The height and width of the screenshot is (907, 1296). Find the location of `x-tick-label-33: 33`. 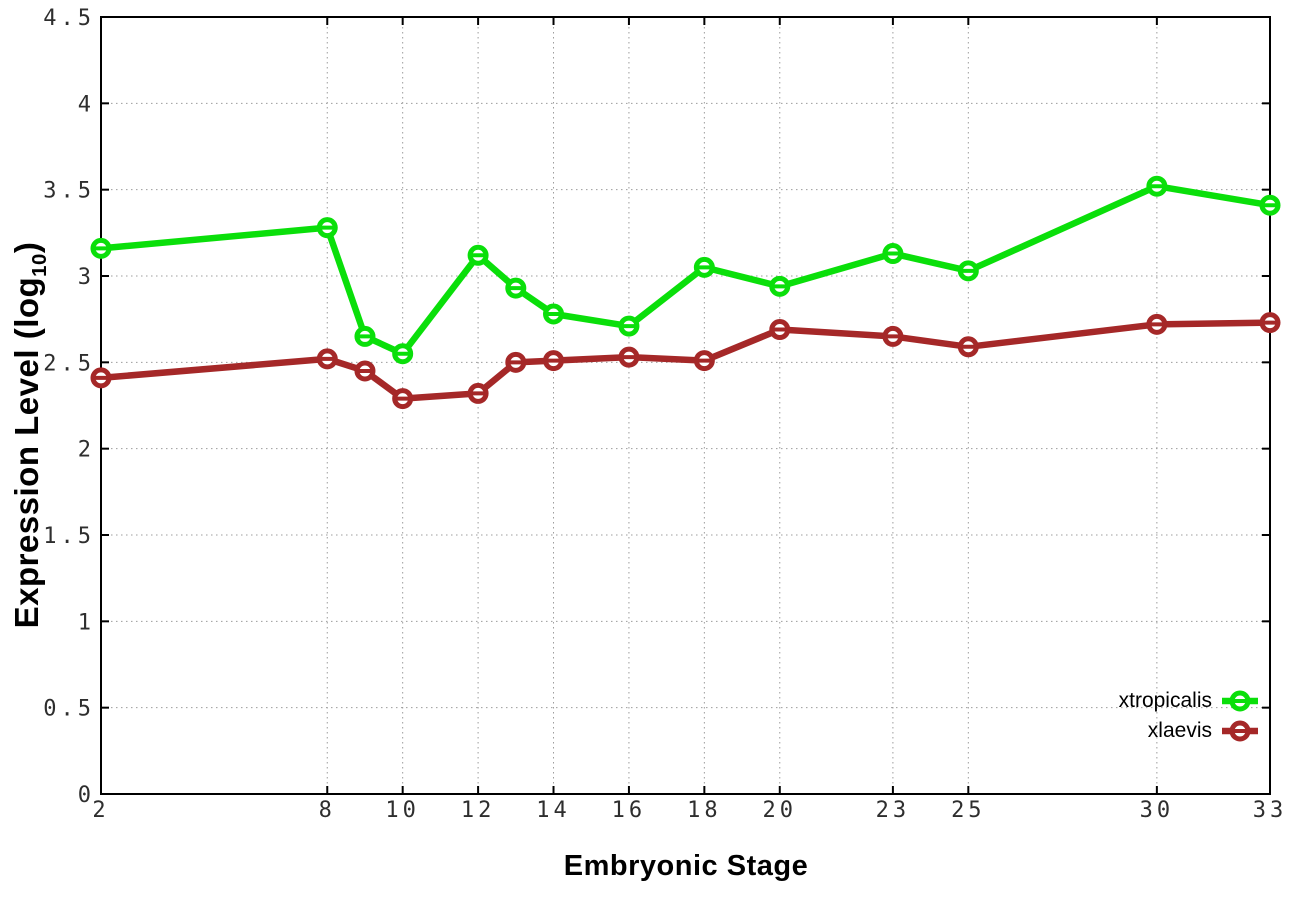

x-tick-label-33: 33 is located at coordinates (1270, 810).